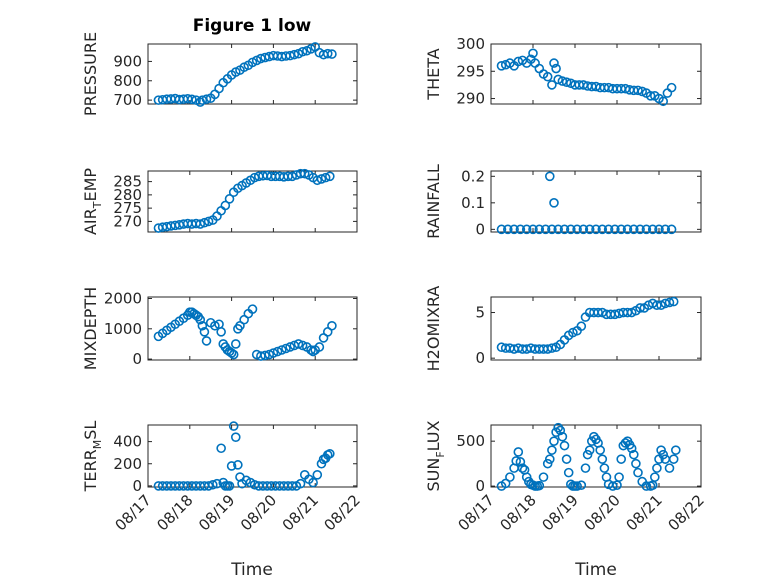  Describe the element at coordinates (480, 313) in the screenshot. I see `y-tick-label: 5` at that location.